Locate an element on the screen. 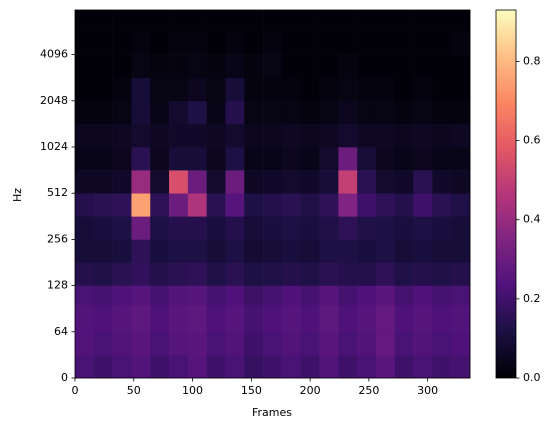 This screenshot has width=556, height=432. y-tick-label: 256 is located at coordinates (57, 238).